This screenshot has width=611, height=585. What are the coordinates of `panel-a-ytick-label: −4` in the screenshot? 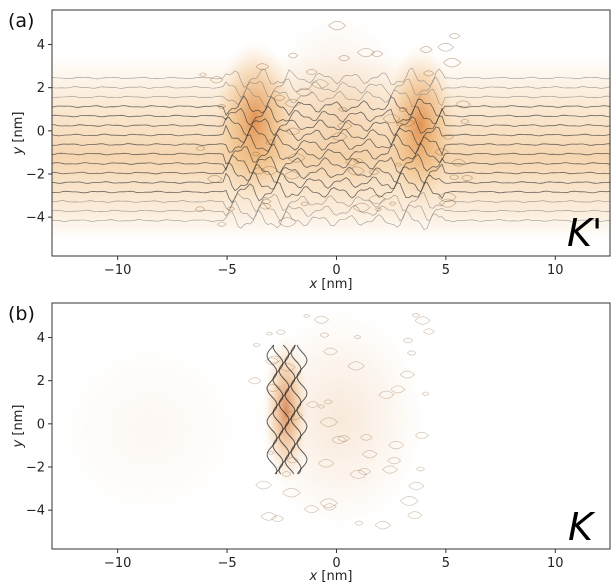 It's located at (35, 218).